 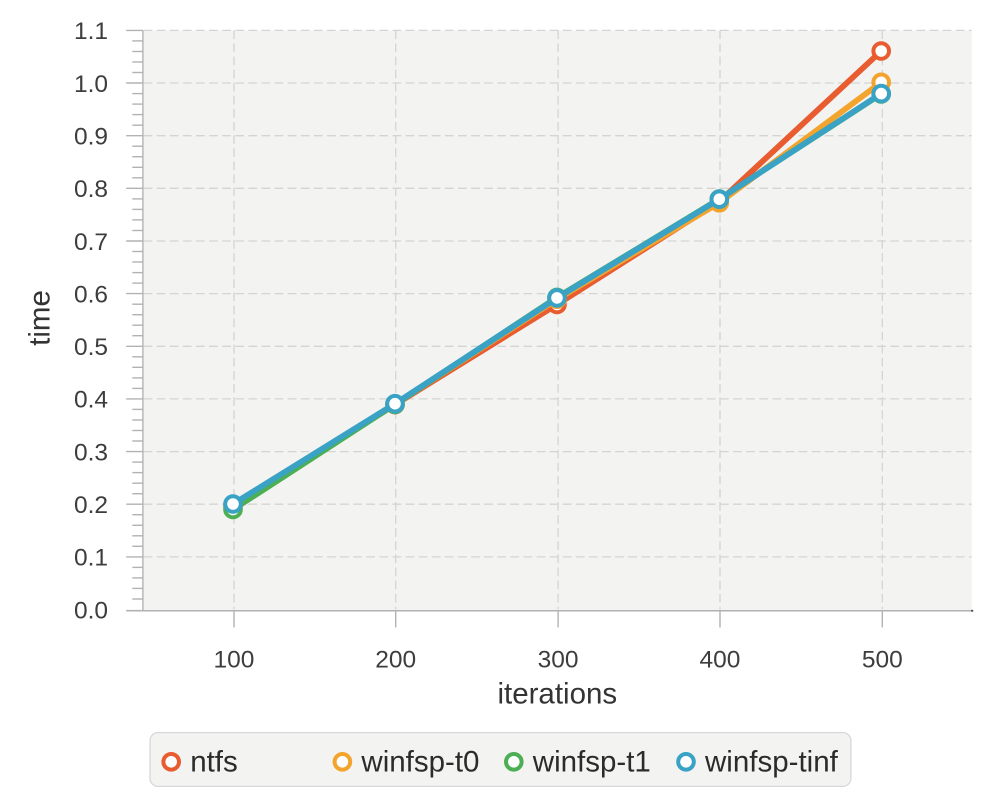 What do you see at coordinates (419, 761) in the screenshot?
I see `svg-text: winfsp-t0` at bounding box center [419, 761].